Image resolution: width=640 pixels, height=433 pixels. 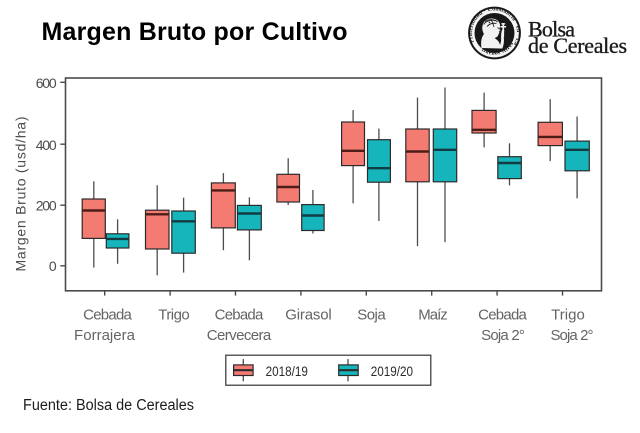 What do you see at coordinates (108, 405) in the screenshot?
I see `svg-text: Fuente: Bolsa de Cereales` at bounding box center [108, 405].